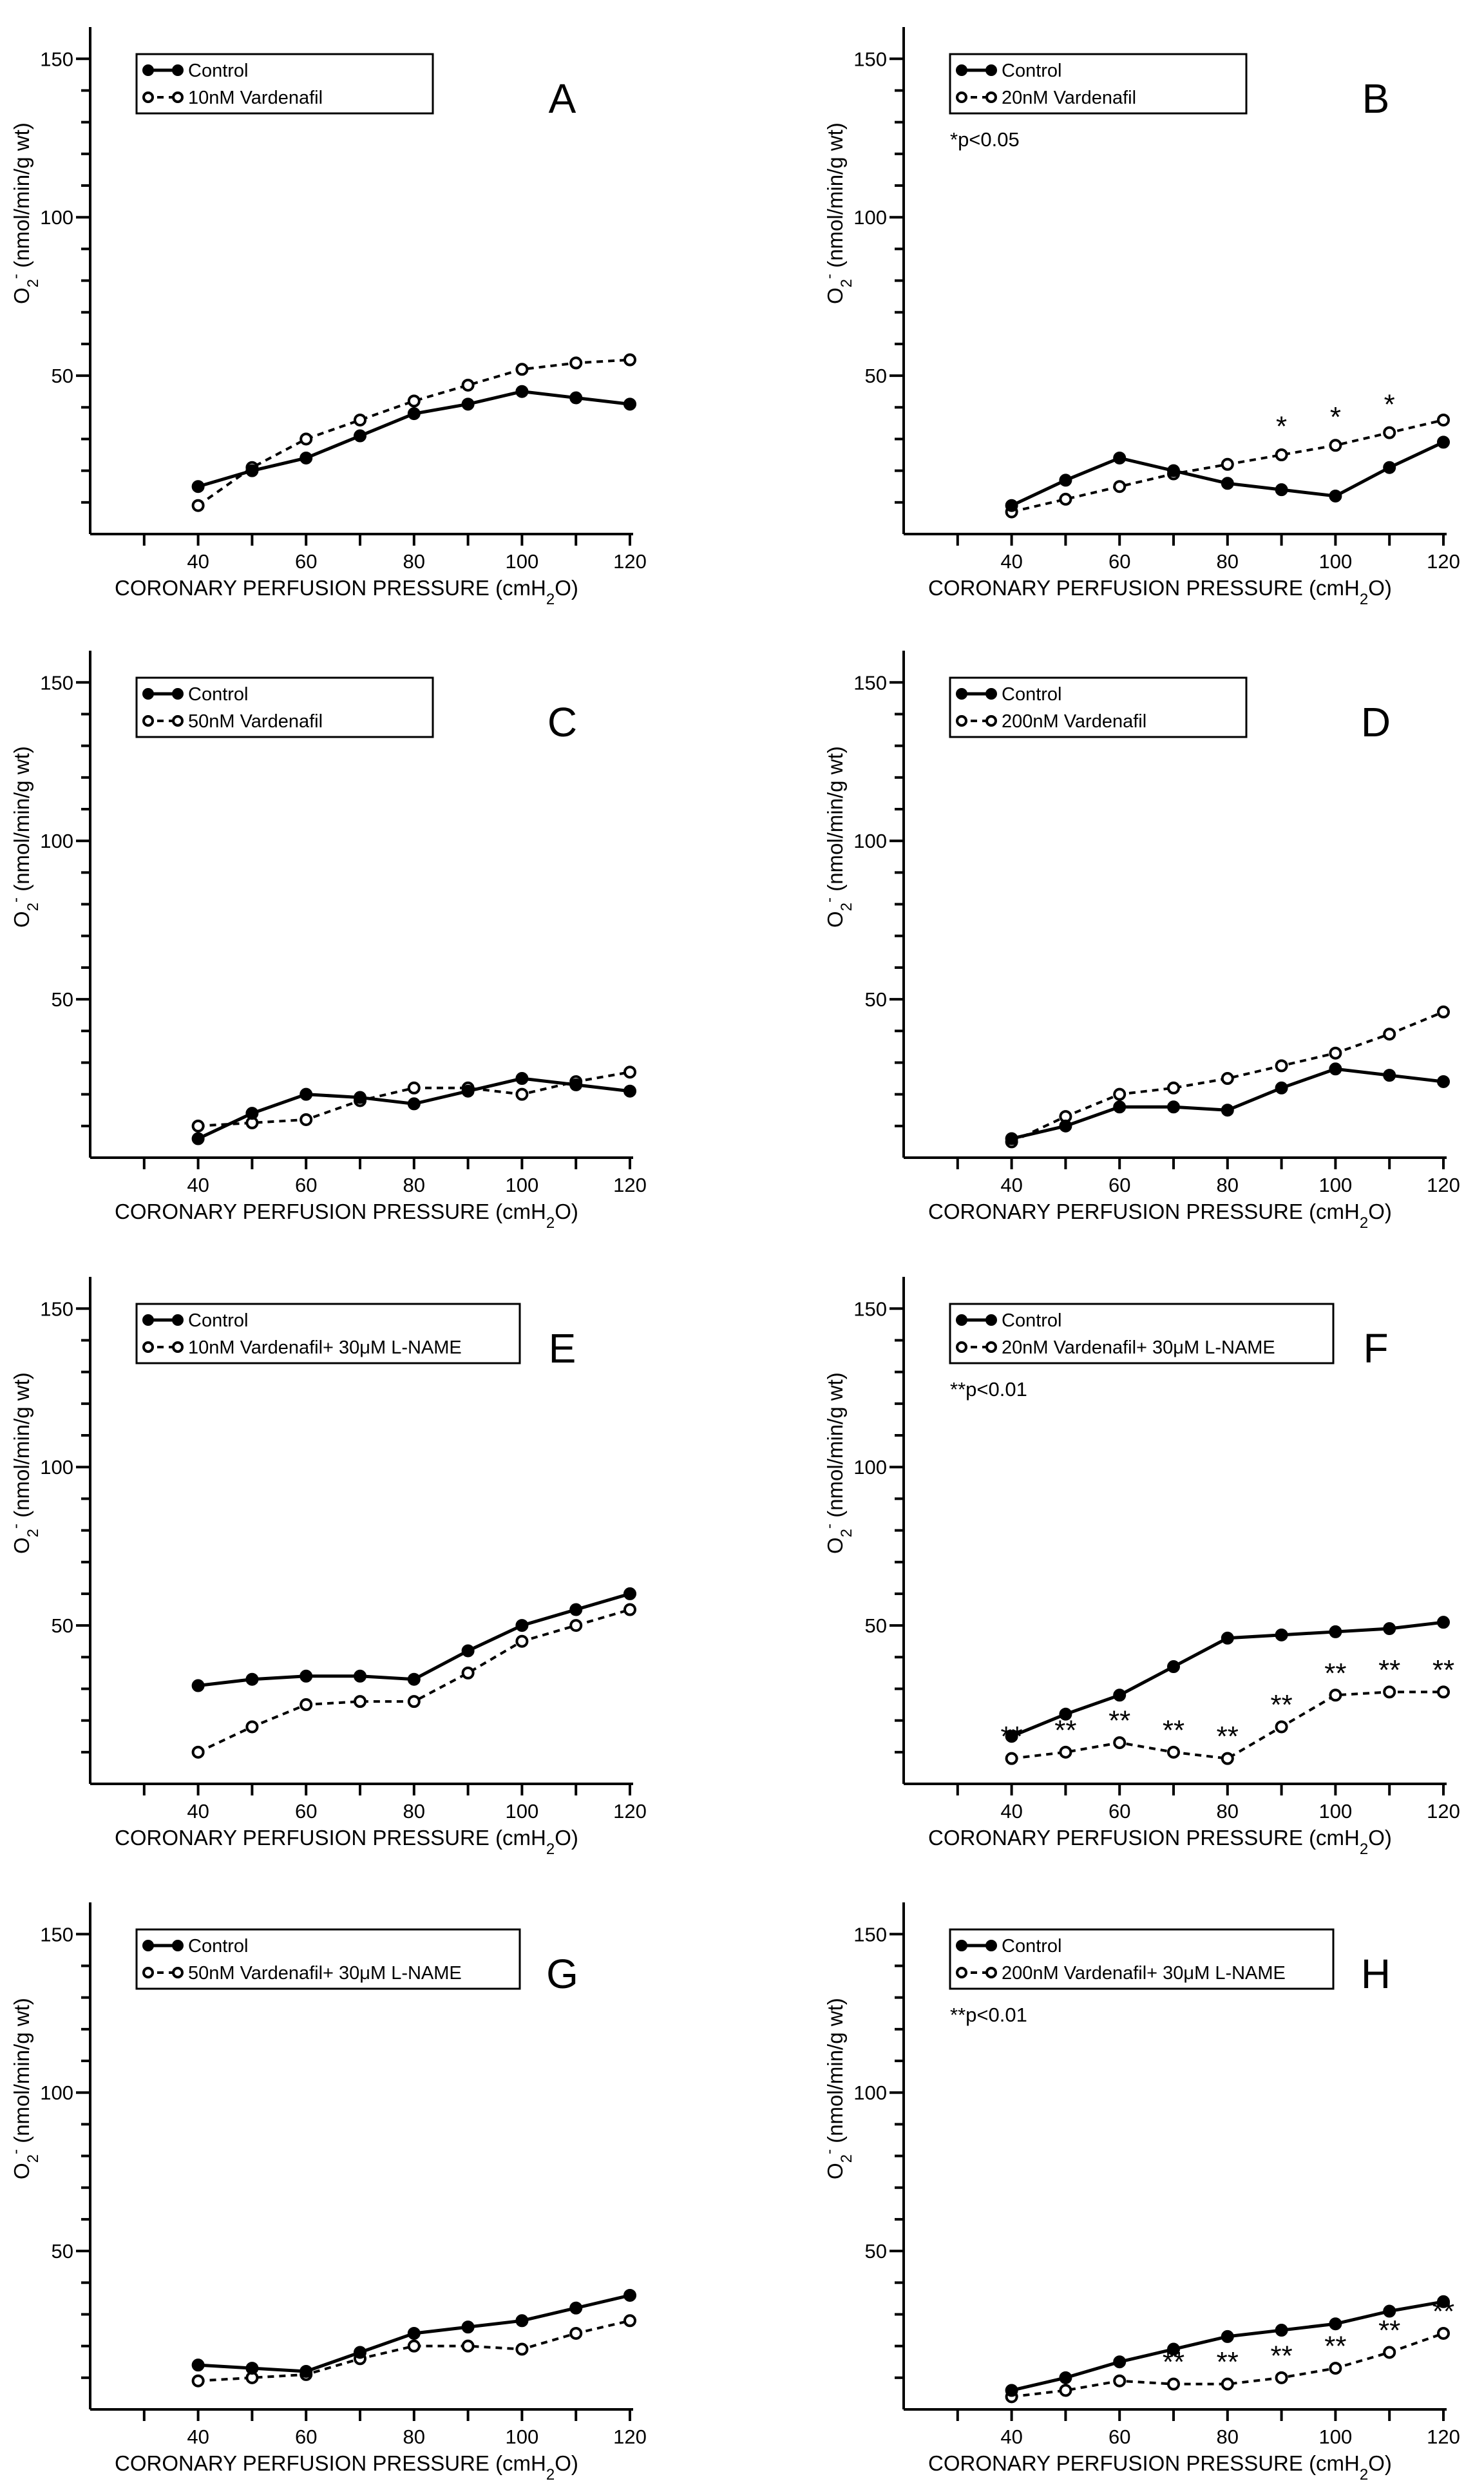 The image size is (1484, 2488). Describe the element at coordinates (1376, 1974) in the screenshot. I see `panel-letter: H` at that location.